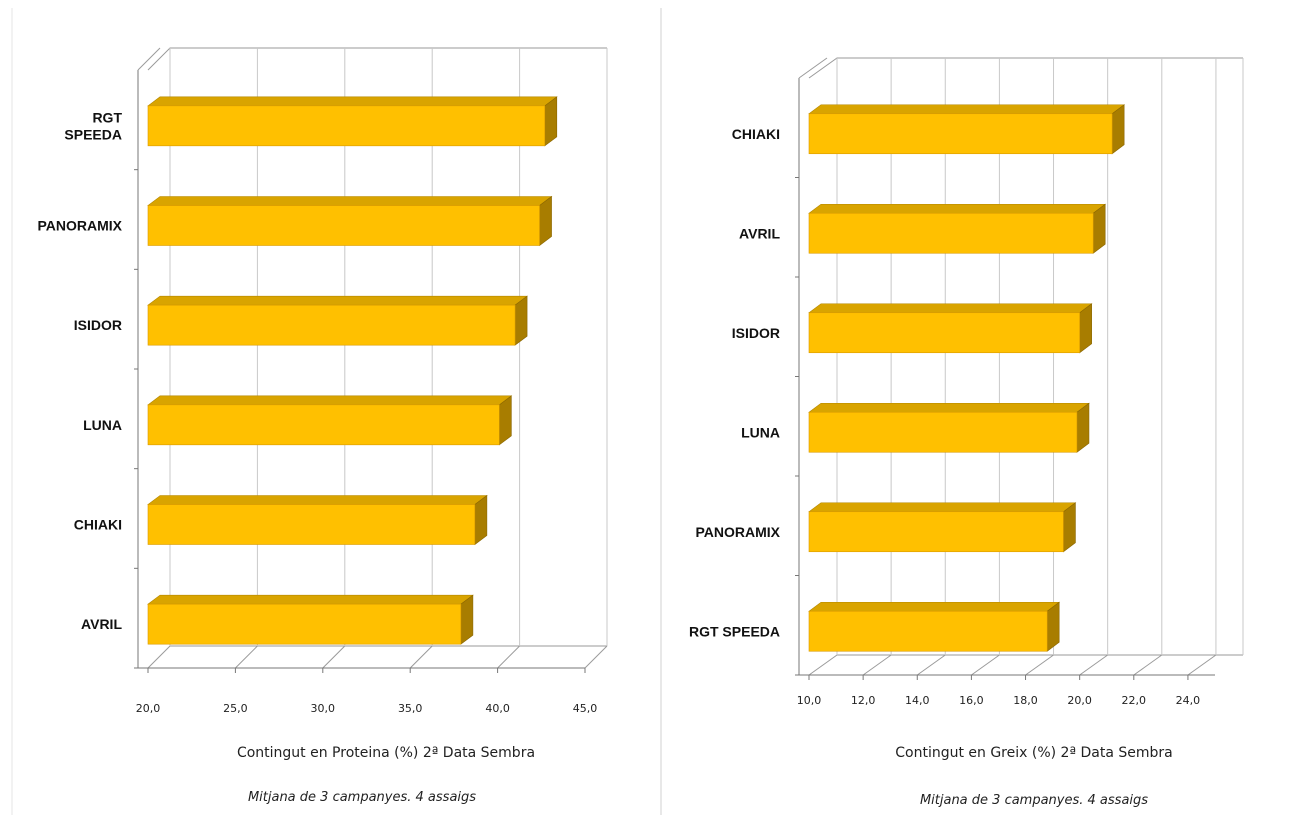 The width and height of the screenshot is (1298, 821). I want to click on x-tick-label: 18,0, so click(1025, 700).